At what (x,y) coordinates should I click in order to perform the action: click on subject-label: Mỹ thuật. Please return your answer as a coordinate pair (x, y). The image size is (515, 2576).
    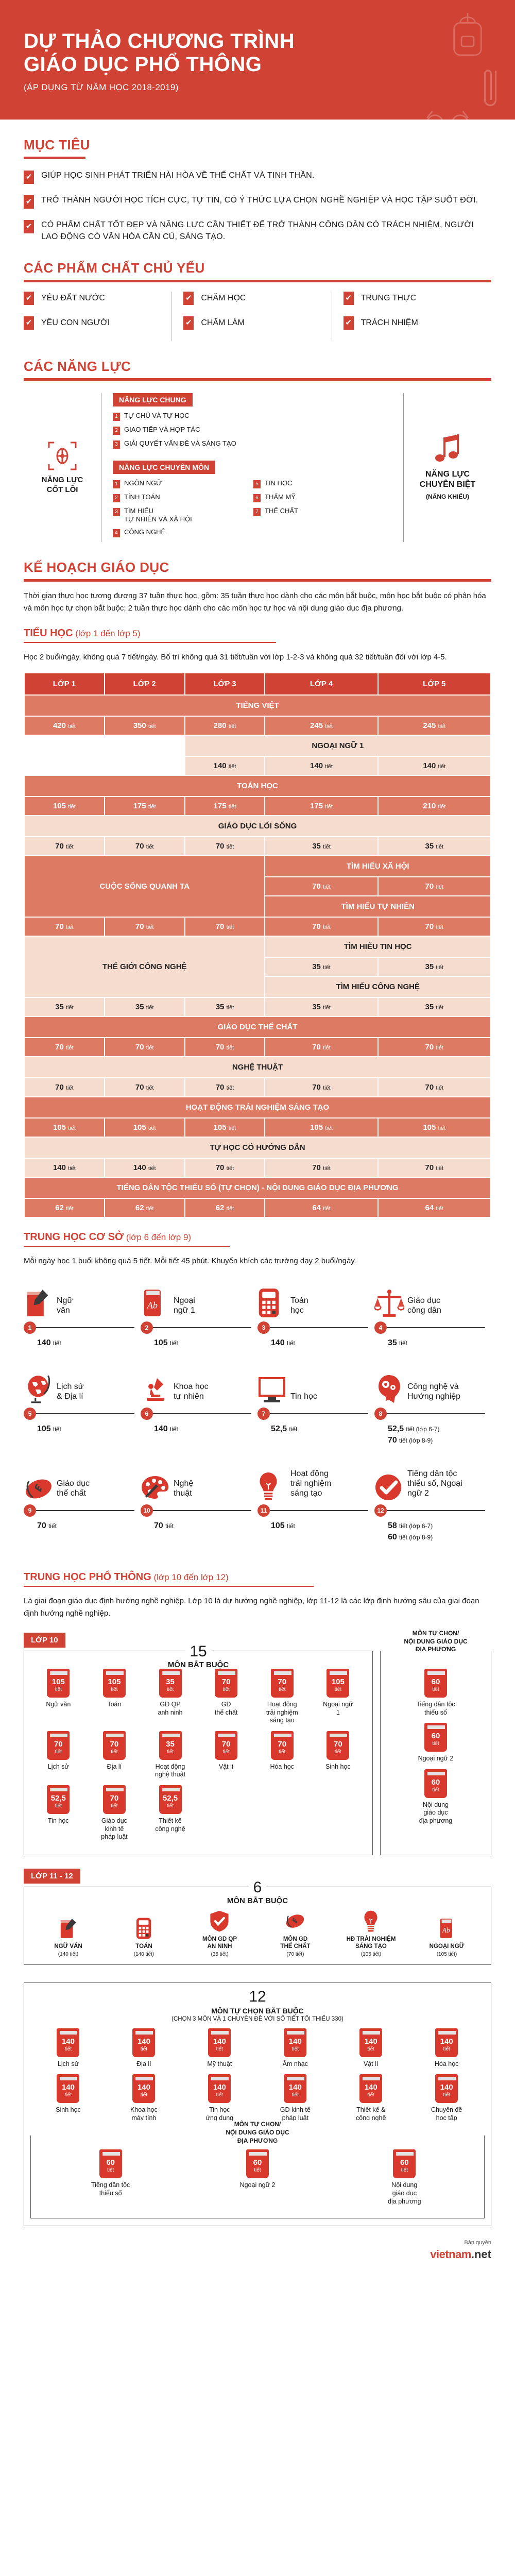
    Looking at the image, I should click on (219, 2063).